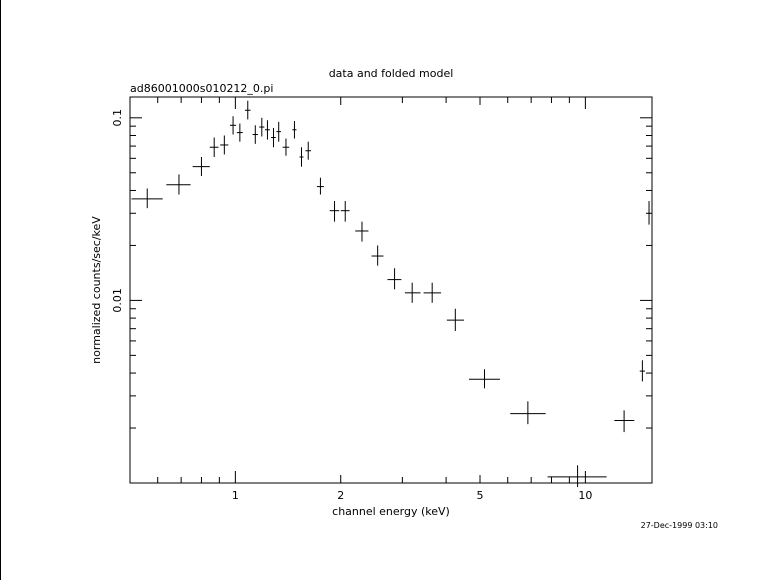 The image size is (781, 580). I want to click on plot-timestamp: 27-Dec-1999 03:10, so click(679, 525).